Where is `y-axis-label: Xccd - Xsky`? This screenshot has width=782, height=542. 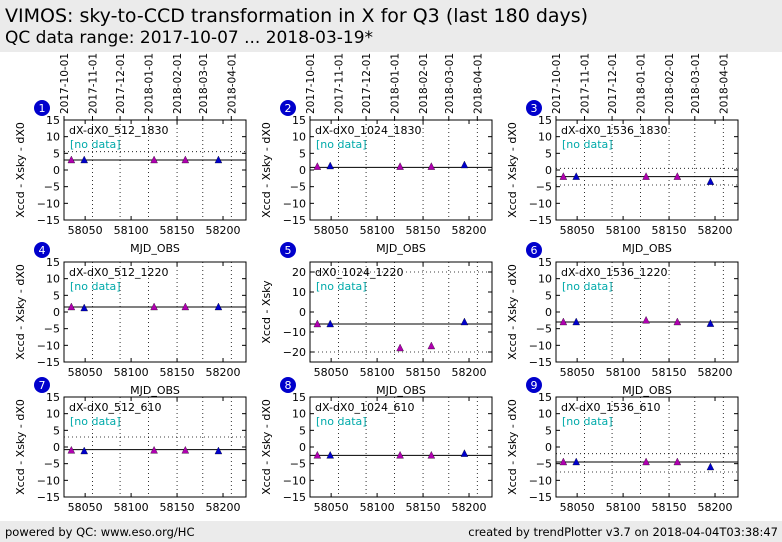
y-axis-label: Xccd - Xsky is located at coordinates (266, 312).